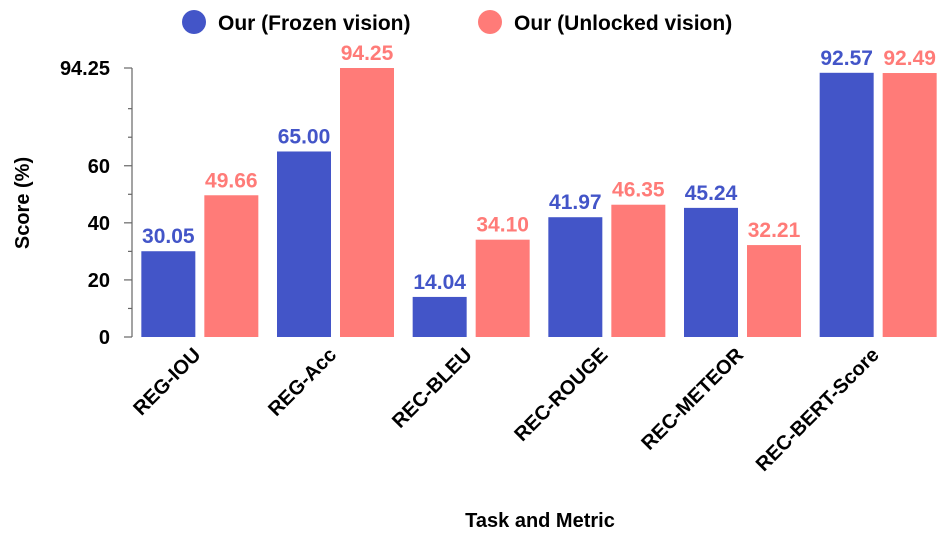 This screenshot has height=543, width=952. Describe the element at coordinates (818, 410) in the screenshot. I see `x-tick-label: REC-BERT-Score` at that location.